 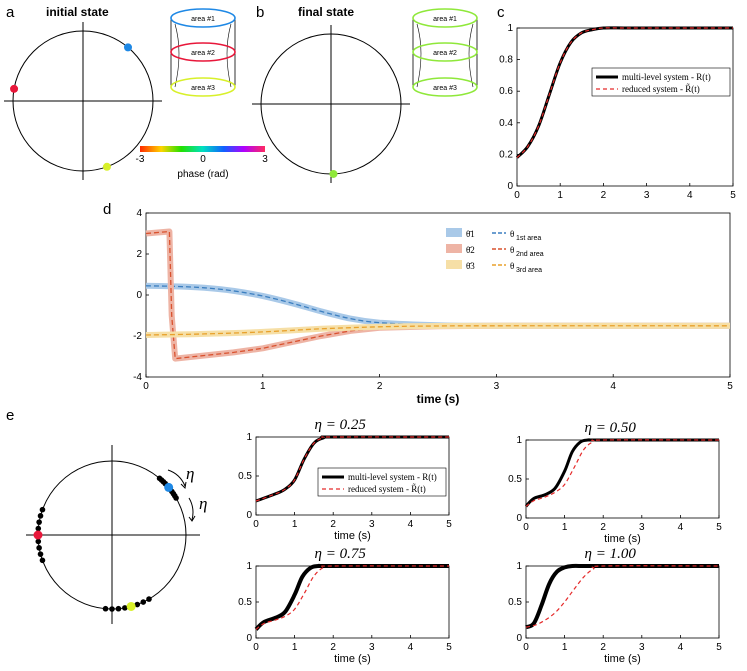 What do you see at coordinates (603, 527) in the screenshot?
I see `xtick-label-e2-2: 2` at bounding box center [603, 527].